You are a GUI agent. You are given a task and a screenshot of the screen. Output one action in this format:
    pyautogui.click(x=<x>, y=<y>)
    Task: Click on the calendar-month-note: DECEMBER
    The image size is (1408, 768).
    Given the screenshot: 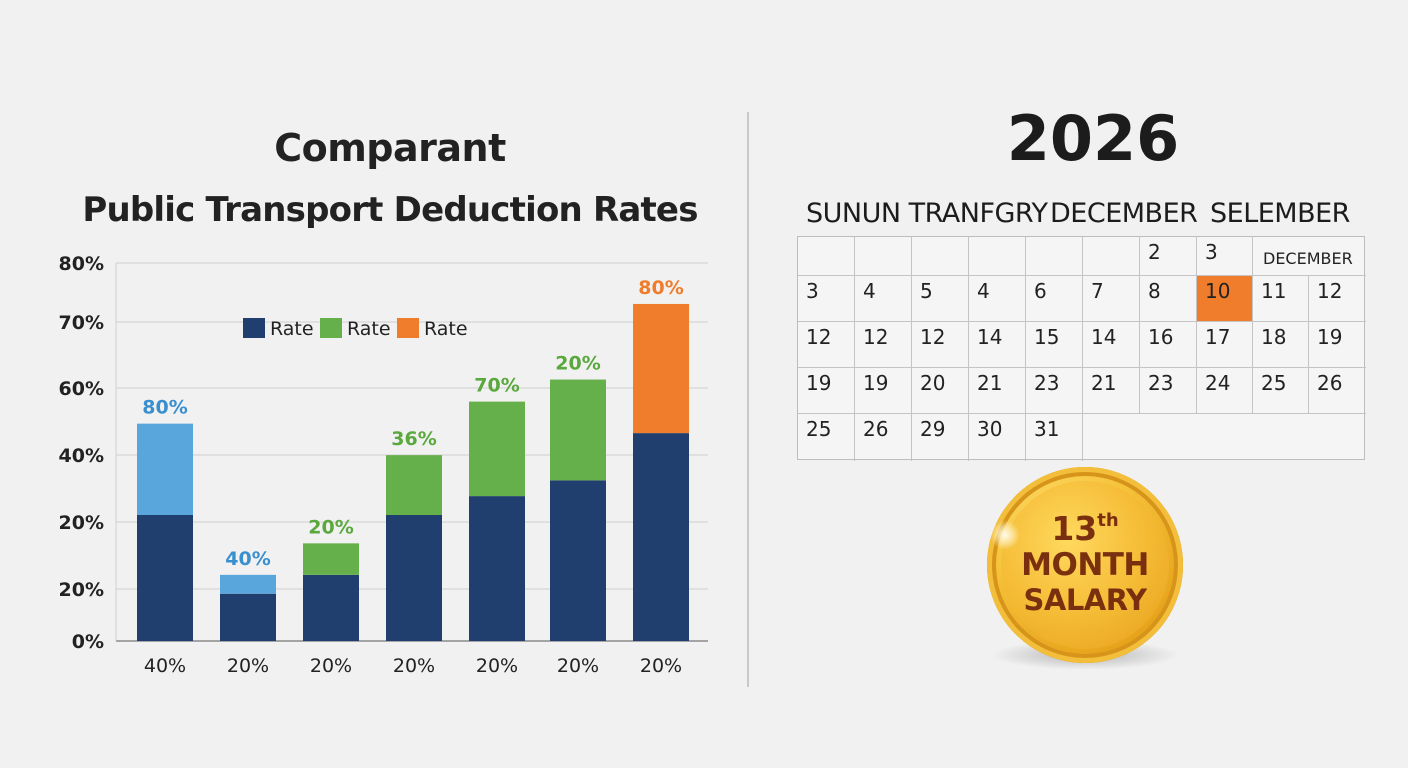 What is the action you would take?
    pyautogui.click(x=1309, y=256)
    